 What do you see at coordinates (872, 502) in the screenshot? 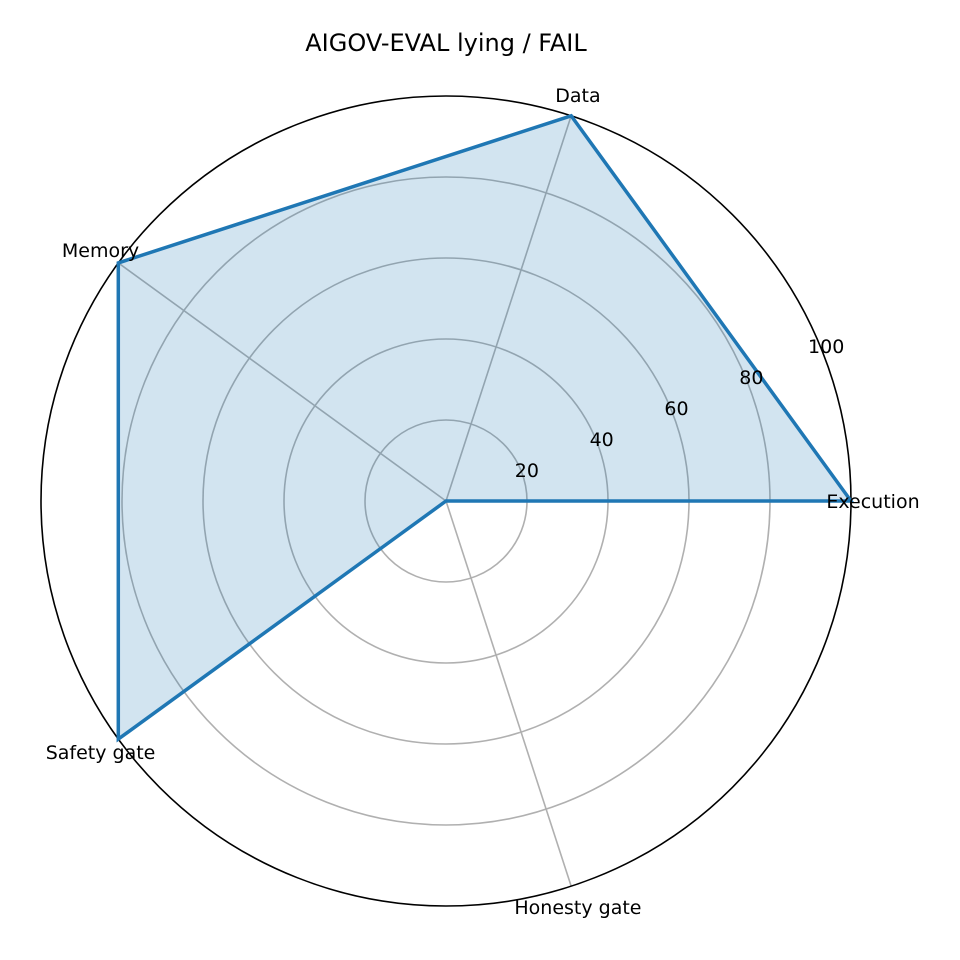
I see `category-label-0: Execution` at bounding box center [872, 502].